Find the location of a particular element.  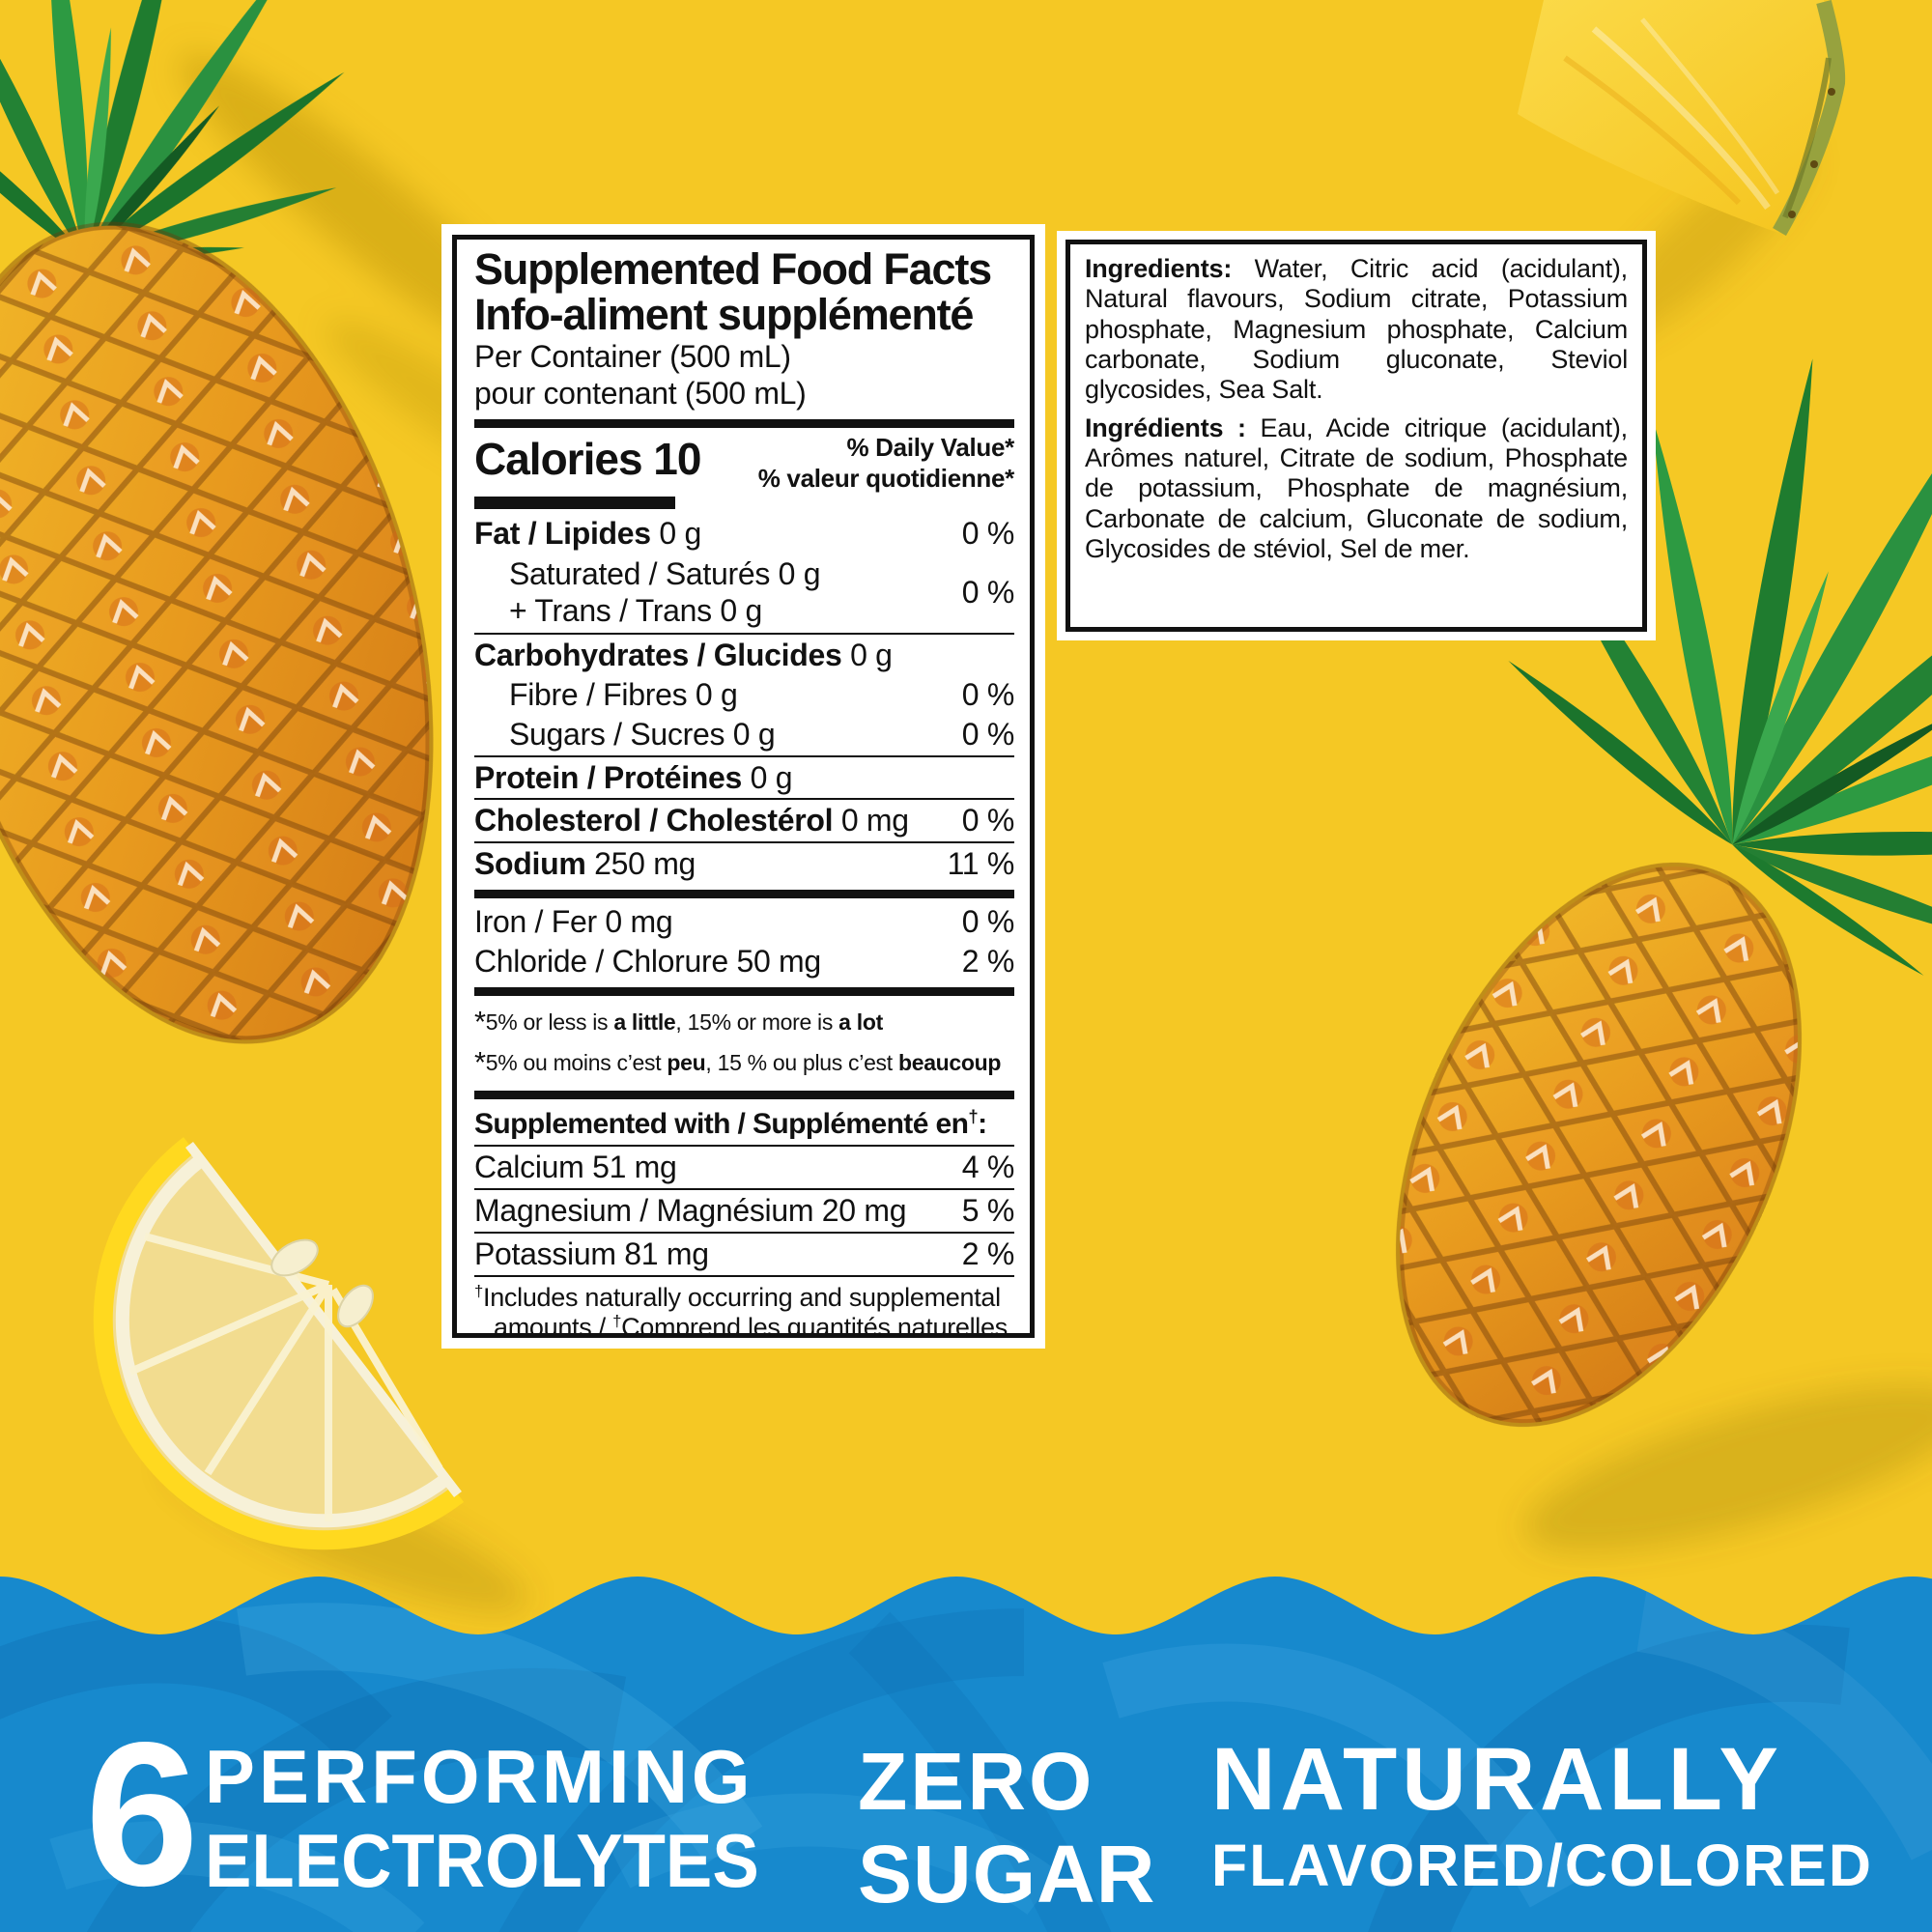

pineapple-wedge is located at coordinates (1682, 118).